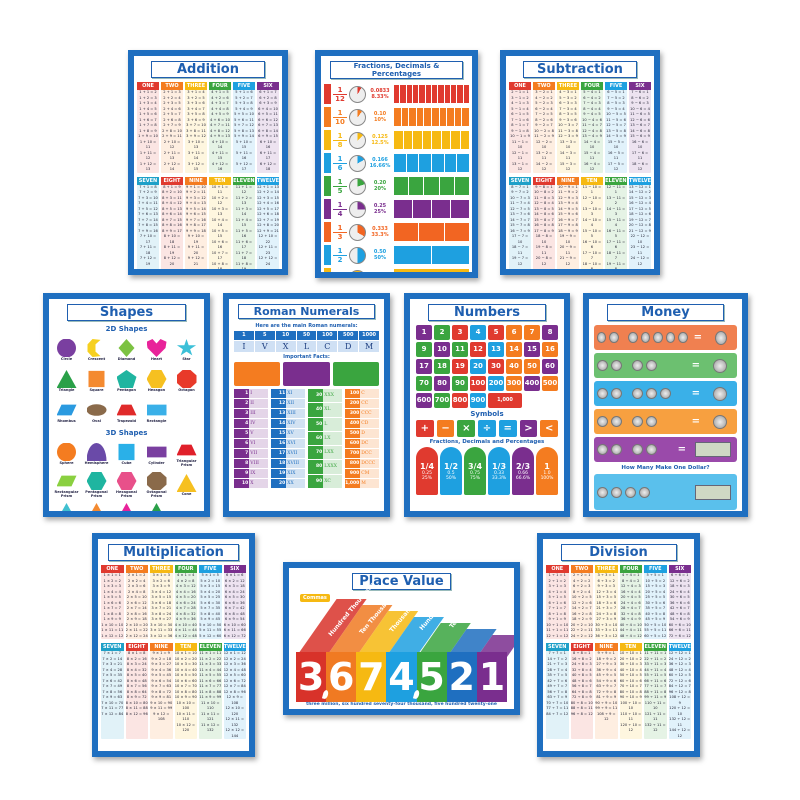 The width and height of the screenshot is (800, 800). What do you see at coordinates (544, 155) in the screenshot?
I see `equation: 13 − 2 = 11` at bounding box center [544, 155].